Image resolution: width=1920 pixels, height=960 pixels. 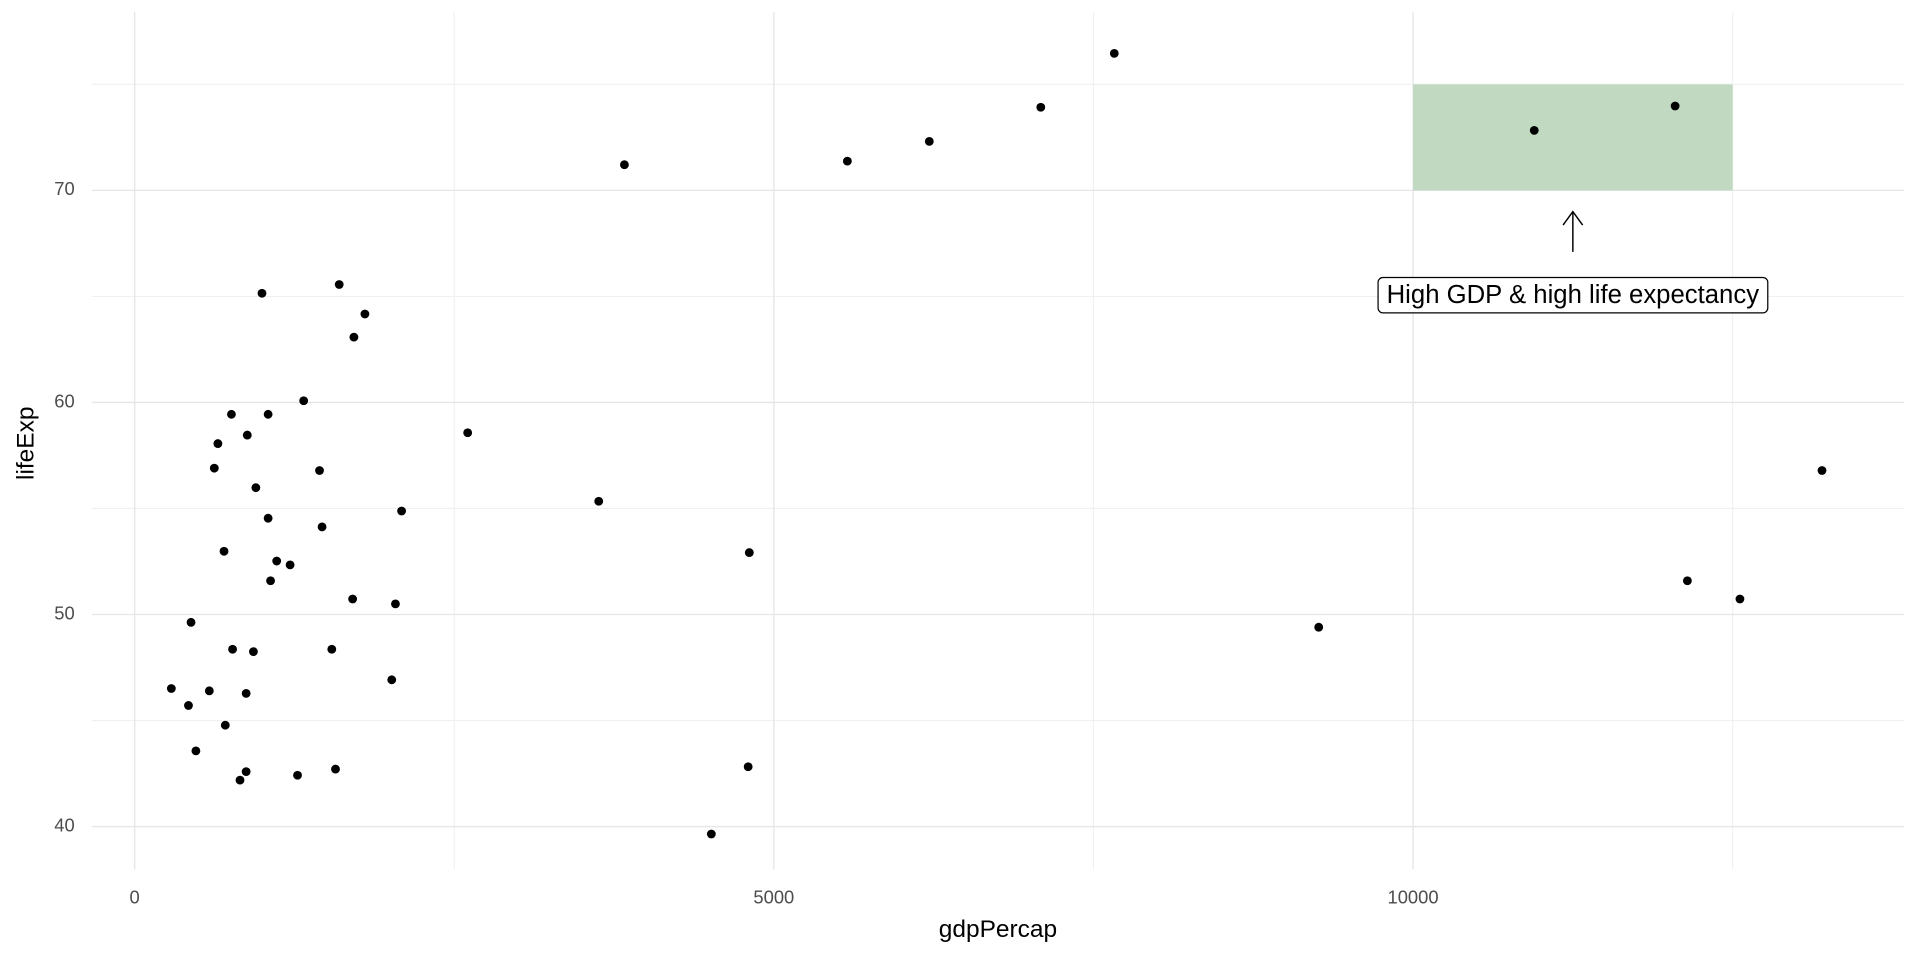 What do you see at coordinates (64, 612) in the screenshot?
I see `y-tick-label: 50` at bounding box center [64, 612].